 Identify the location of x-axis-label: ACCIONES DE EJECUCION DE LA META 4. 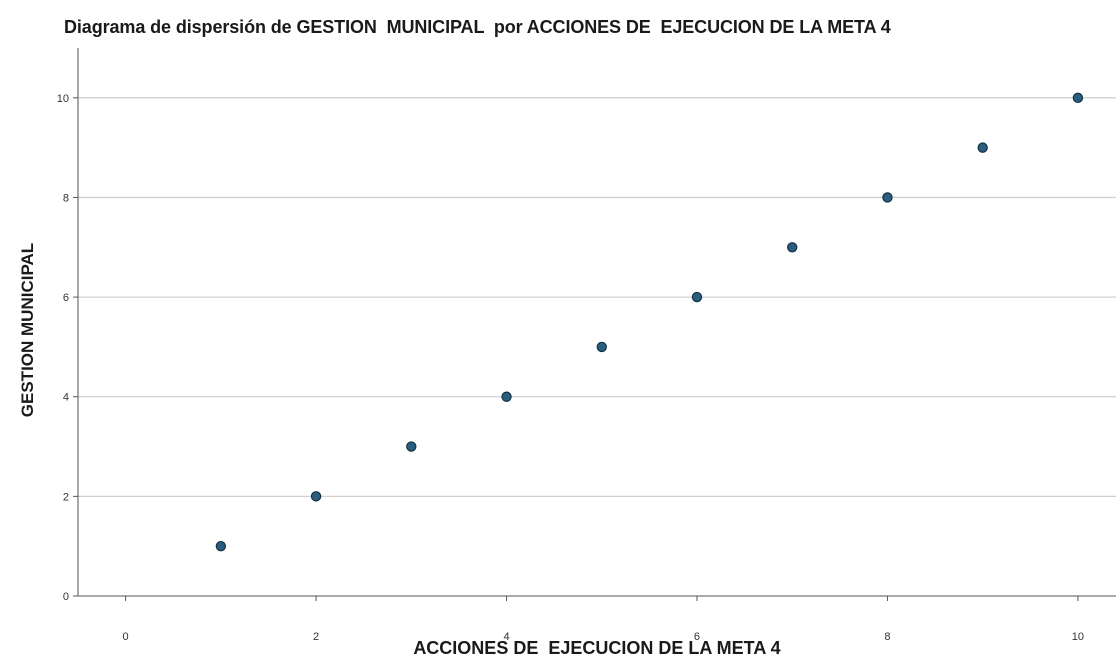
(597, 648).